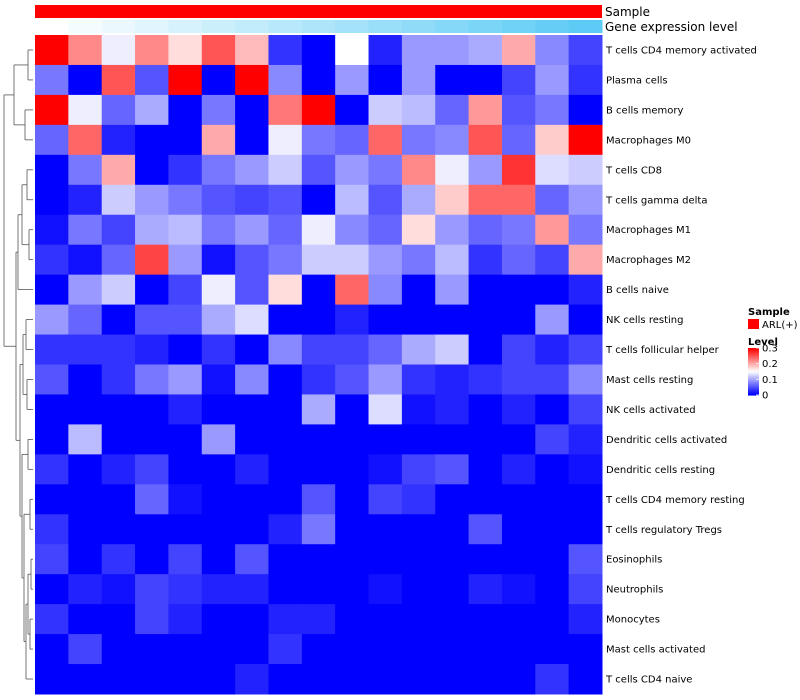 This screenshot has height=700, width=800. What do you see at coordinates (634, 590) in the screenshot?
I see `row-label: Neutrophils` at bounding box center [634, 590].